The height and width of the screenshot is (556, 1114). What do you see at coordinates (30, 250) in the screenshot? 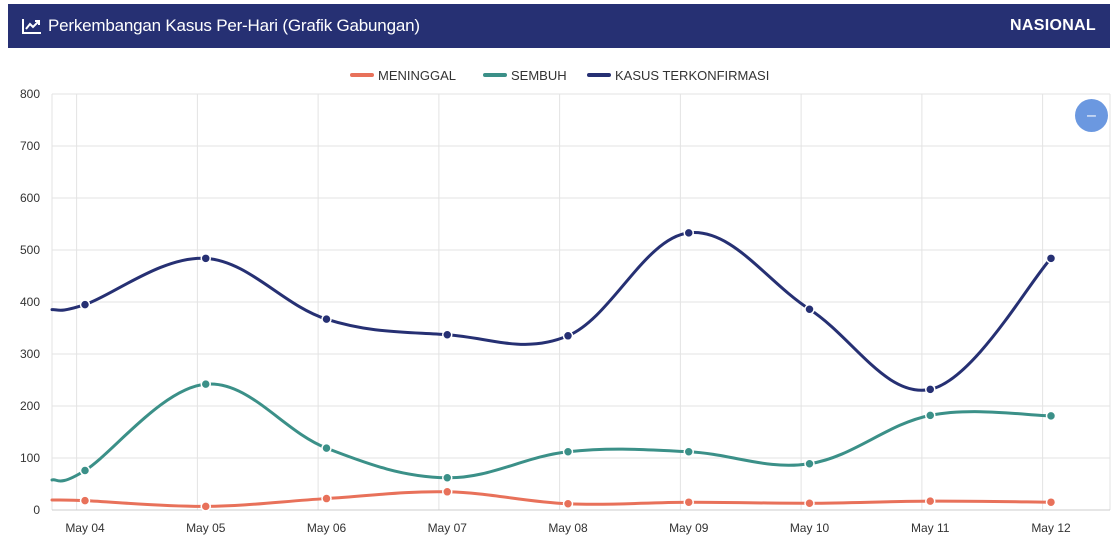
I see `y-tick-label: 500` at bounding box center [30, 250].